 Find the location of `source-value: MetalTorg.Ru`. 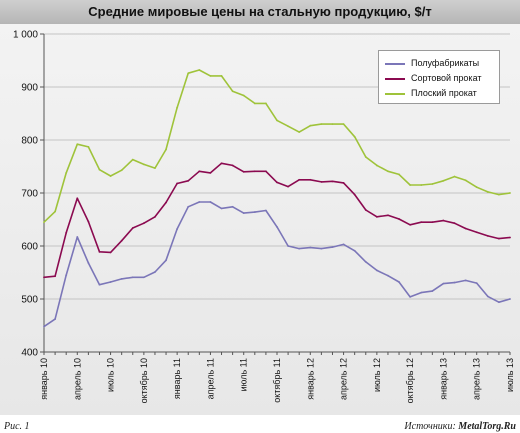

source-value: MetalTorg.Ru is located at coordinates (487, 426).